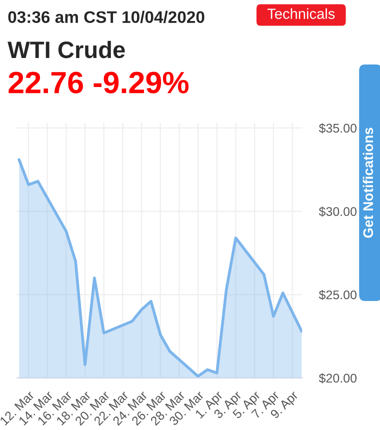 The width and height of the screenshot is (380, 430). I want to click on y-tick-label: $25.00, so click(337, 295).